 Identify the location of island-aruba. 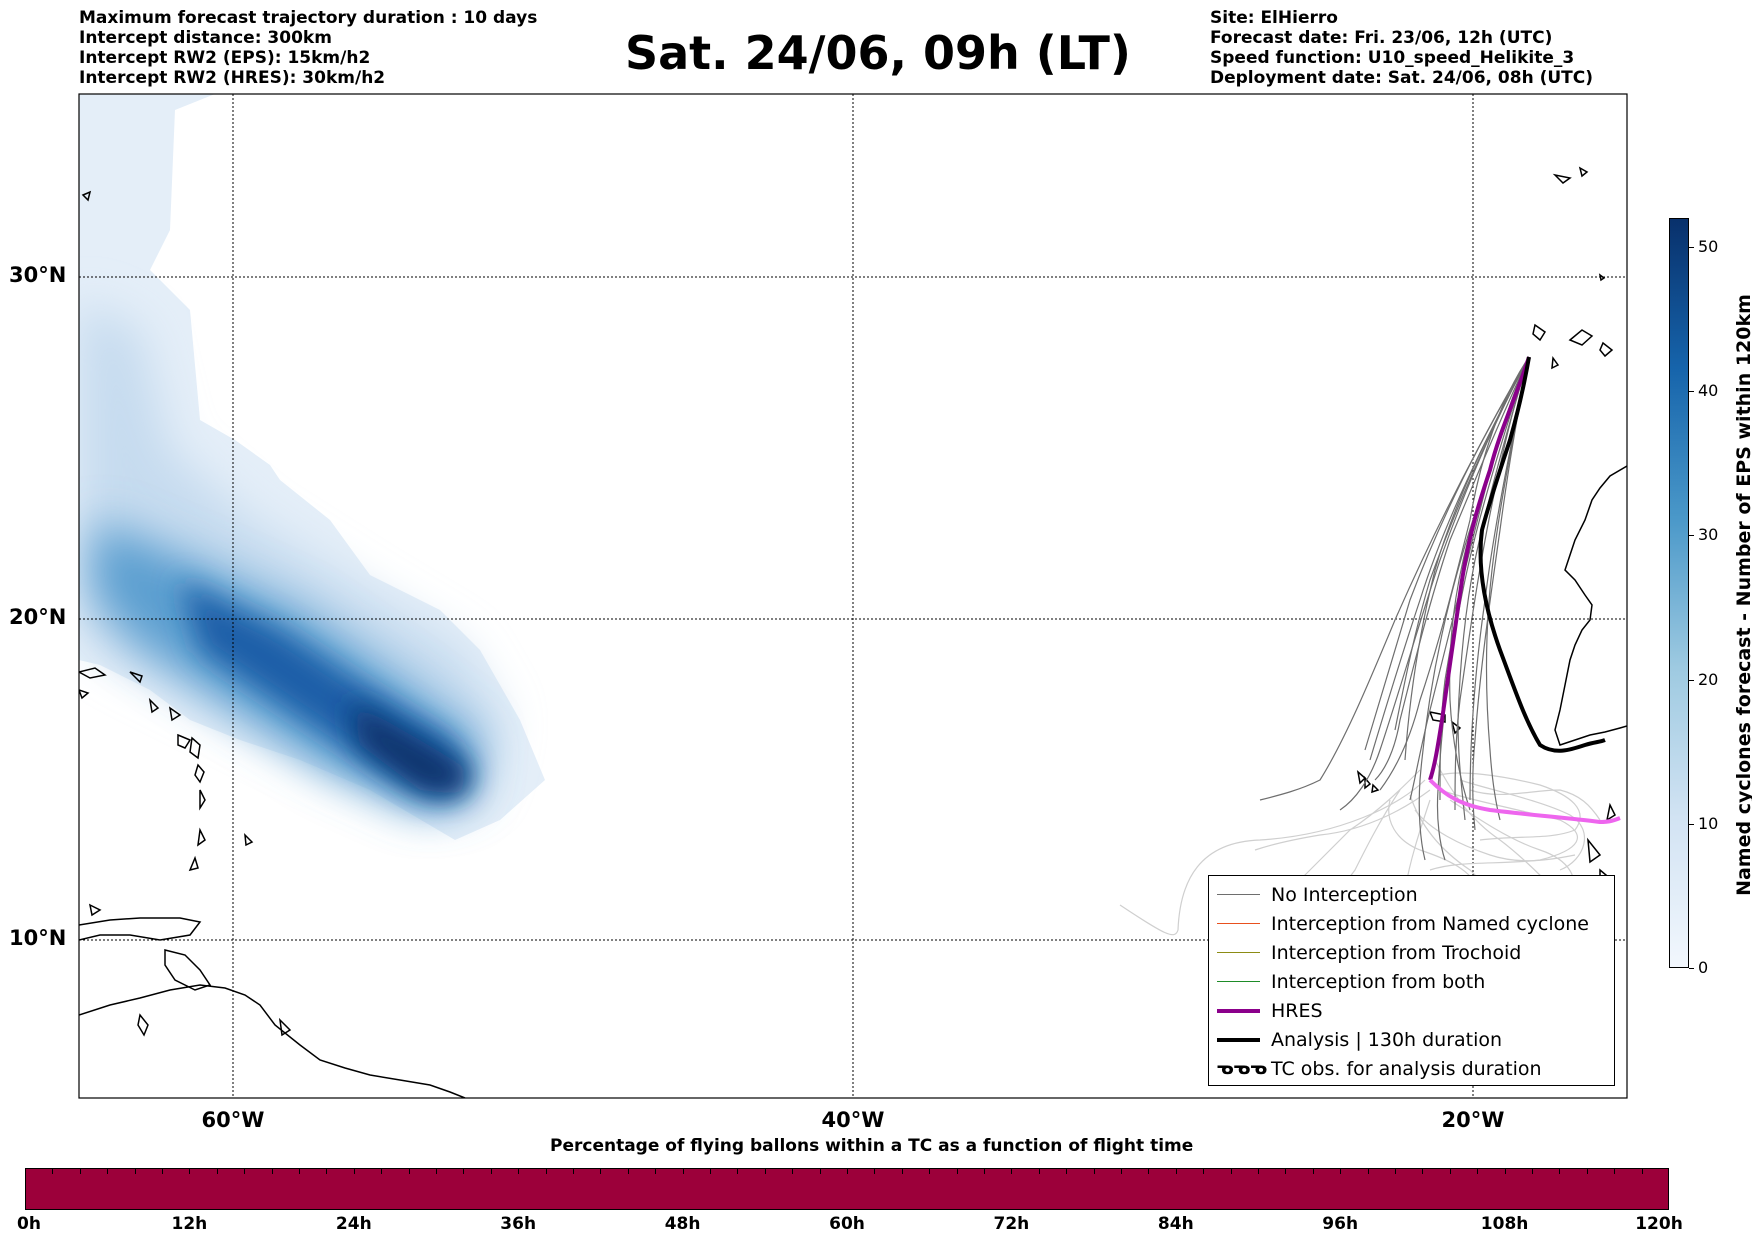
(95, 910).